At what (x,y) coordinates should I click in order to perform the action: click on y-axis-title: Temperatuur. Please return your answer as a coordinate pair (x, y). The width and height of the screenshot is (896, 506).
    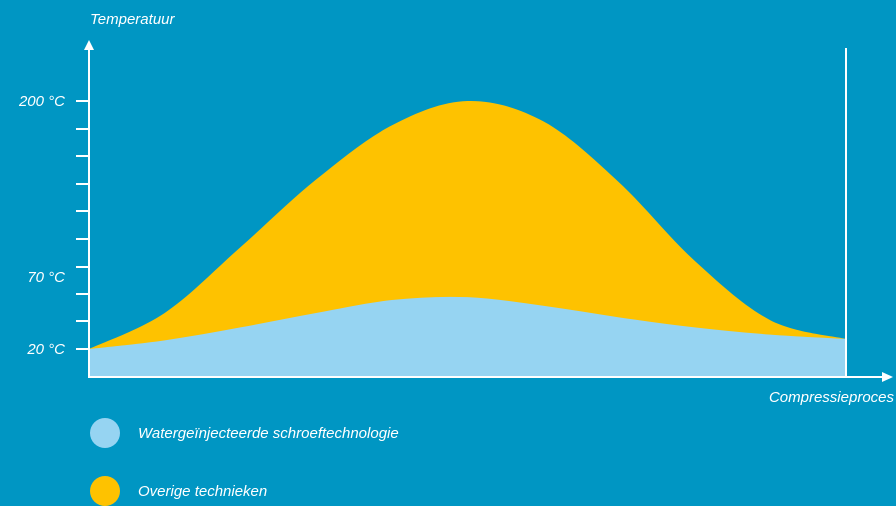
    Looking at the image, I should click on (132, 19).